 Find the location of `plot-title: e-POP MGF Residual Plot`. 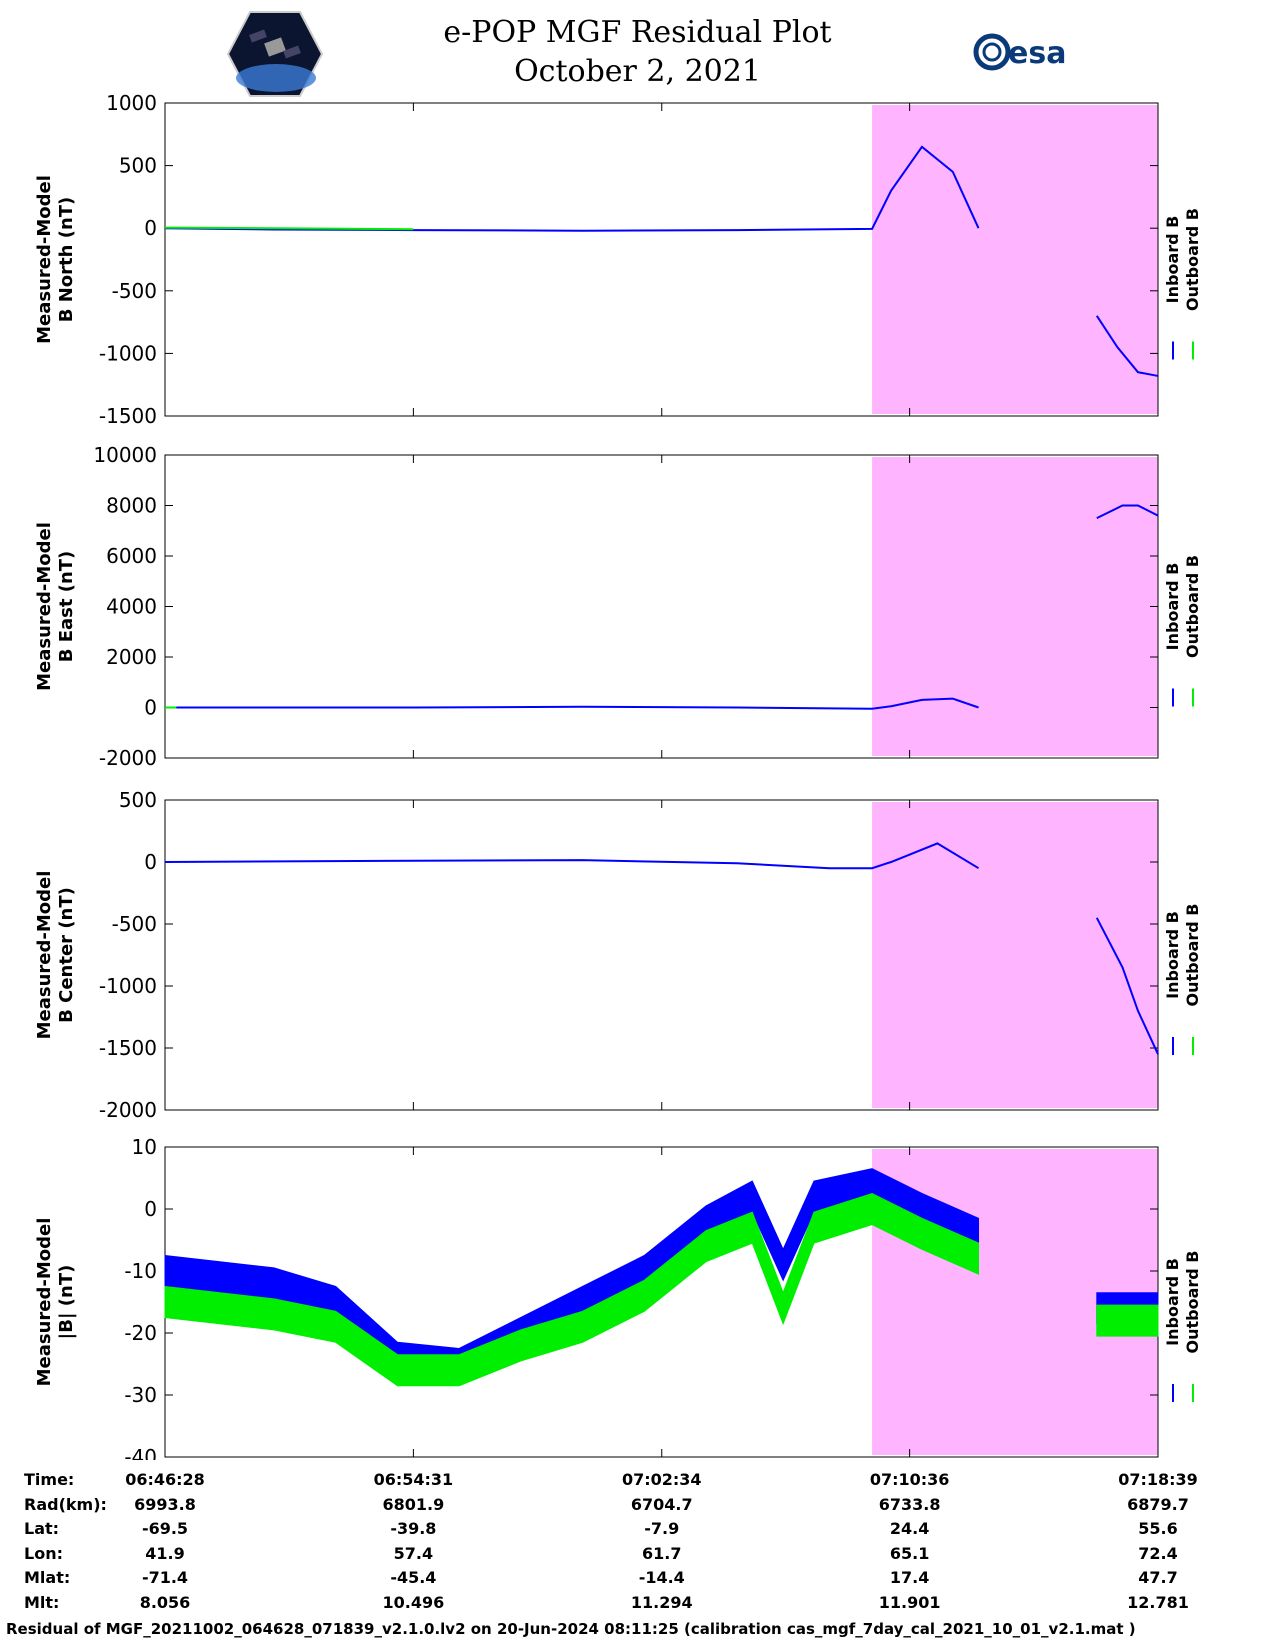

plot-title: e-POP MGF Residual Plot is located at coordinates (637, 32).